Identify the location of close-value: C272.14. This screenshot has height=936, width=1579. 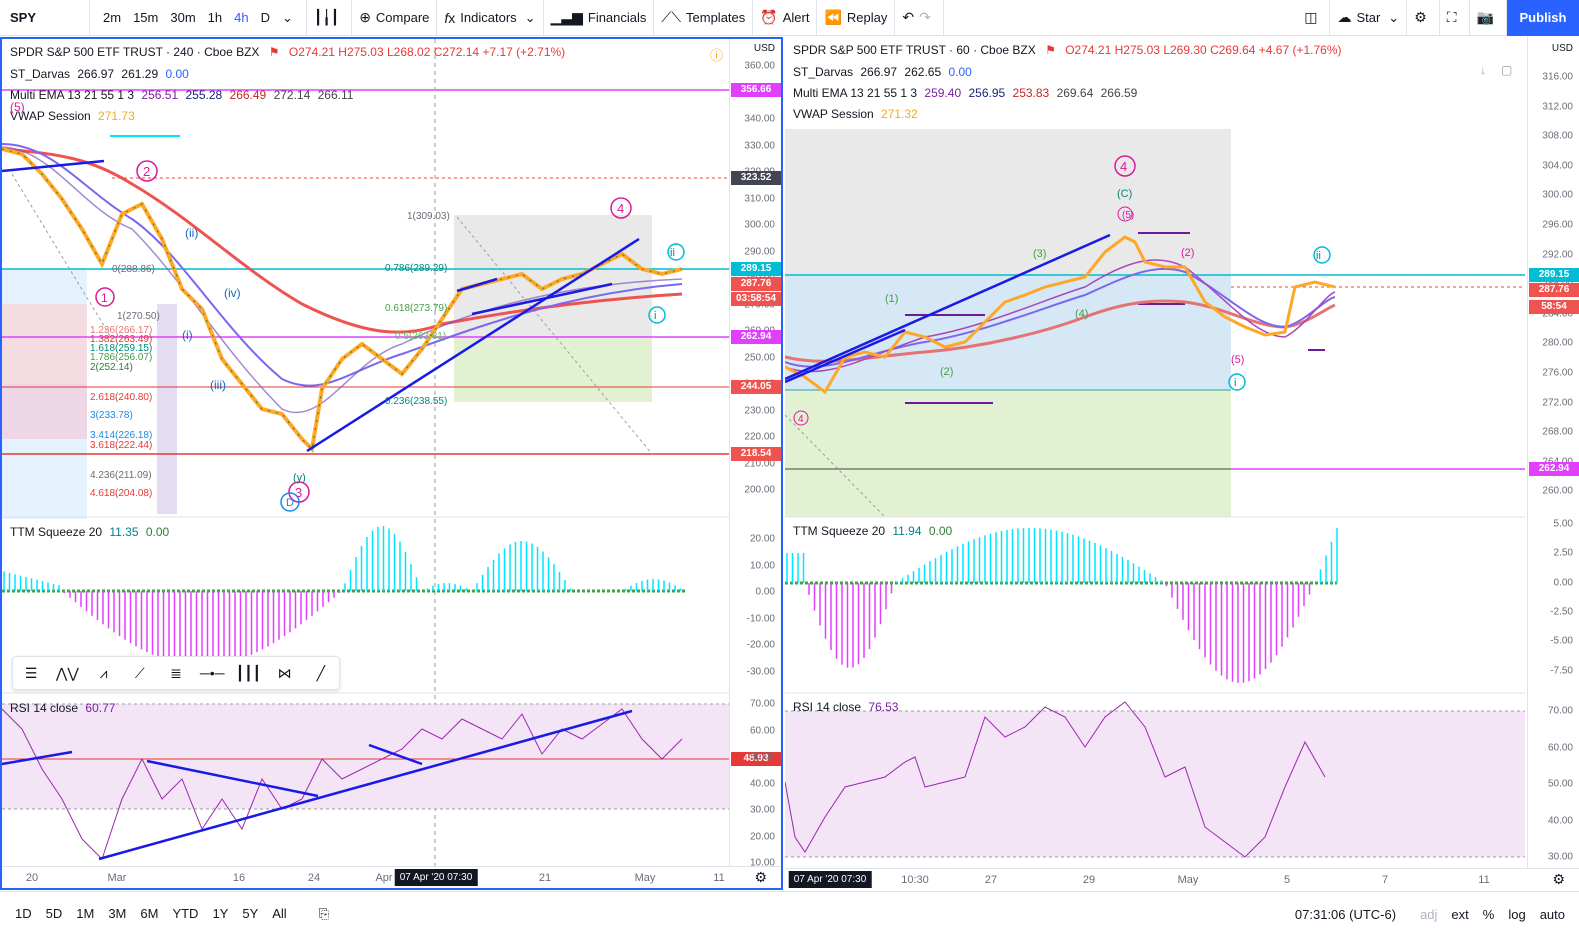
(456, 52).